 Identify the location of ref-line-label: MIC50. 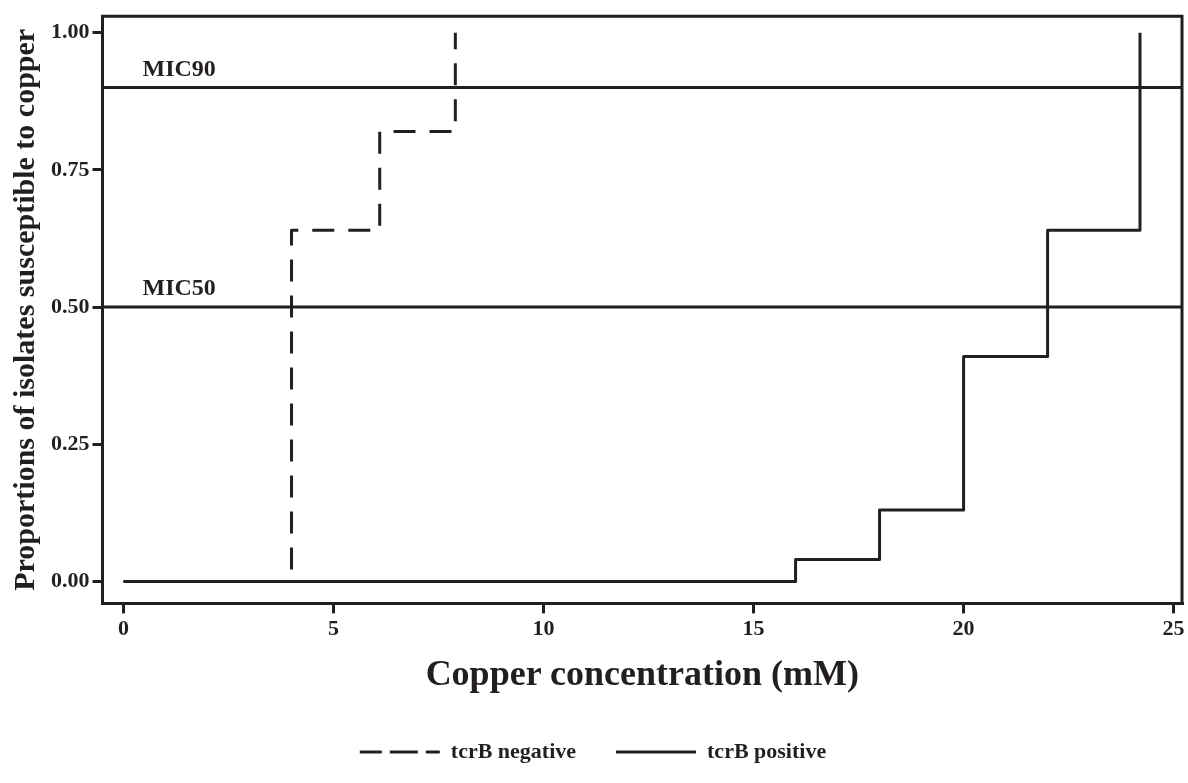
(179, 287).